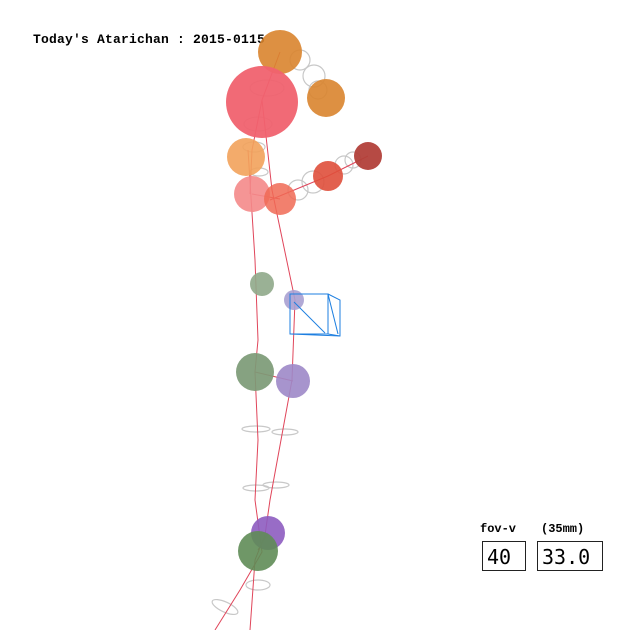  Describe the element at coordinates (280, 52) in the screenshot. I see `hair-tail-upper-sphere` at that location.